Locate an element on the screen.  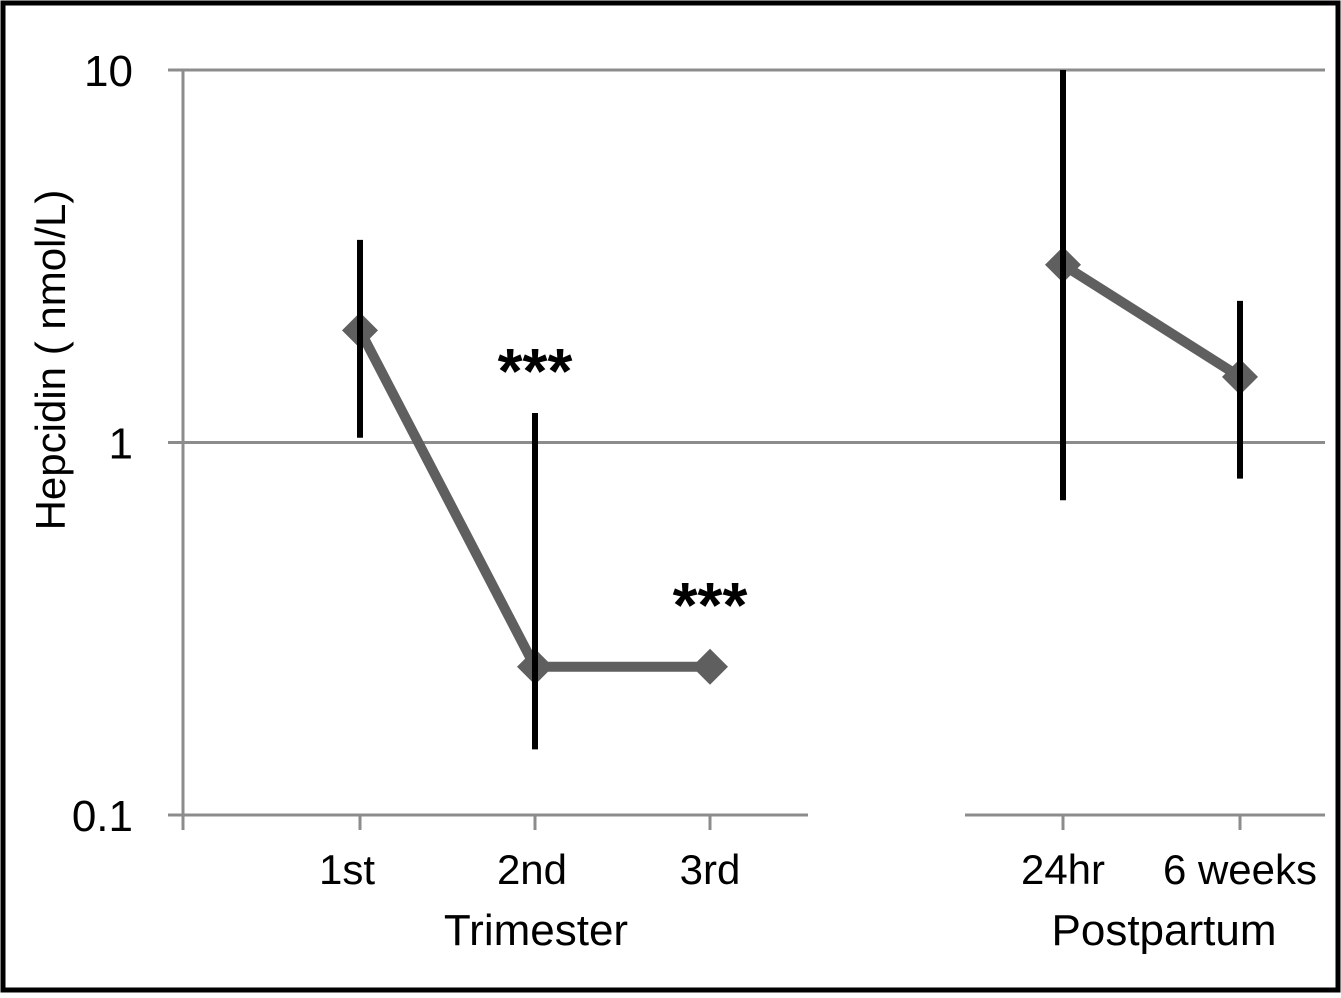
x-tick-labels: 1st 2nd 3rd Trimester 24hr 6 weeks Postpartum is located at coordinates (818, 900).